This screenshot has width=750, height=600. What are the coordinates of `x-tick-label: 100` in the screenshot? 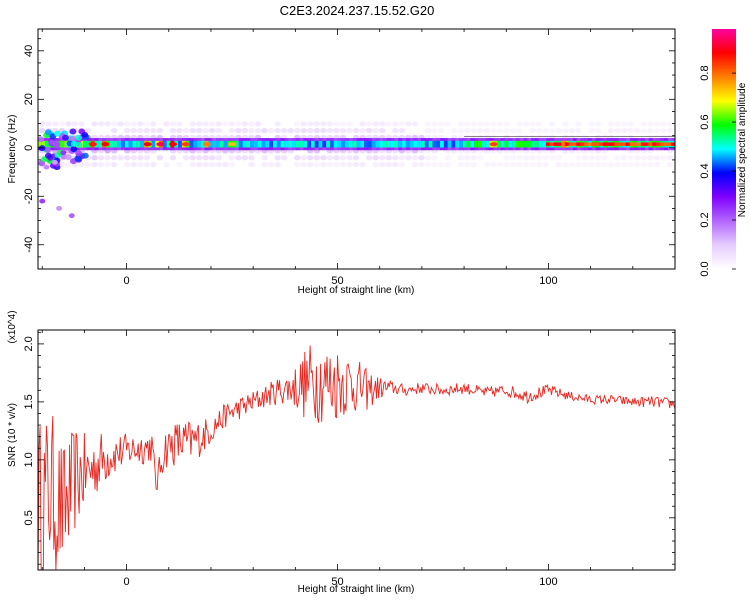 It's located at (548, 281).